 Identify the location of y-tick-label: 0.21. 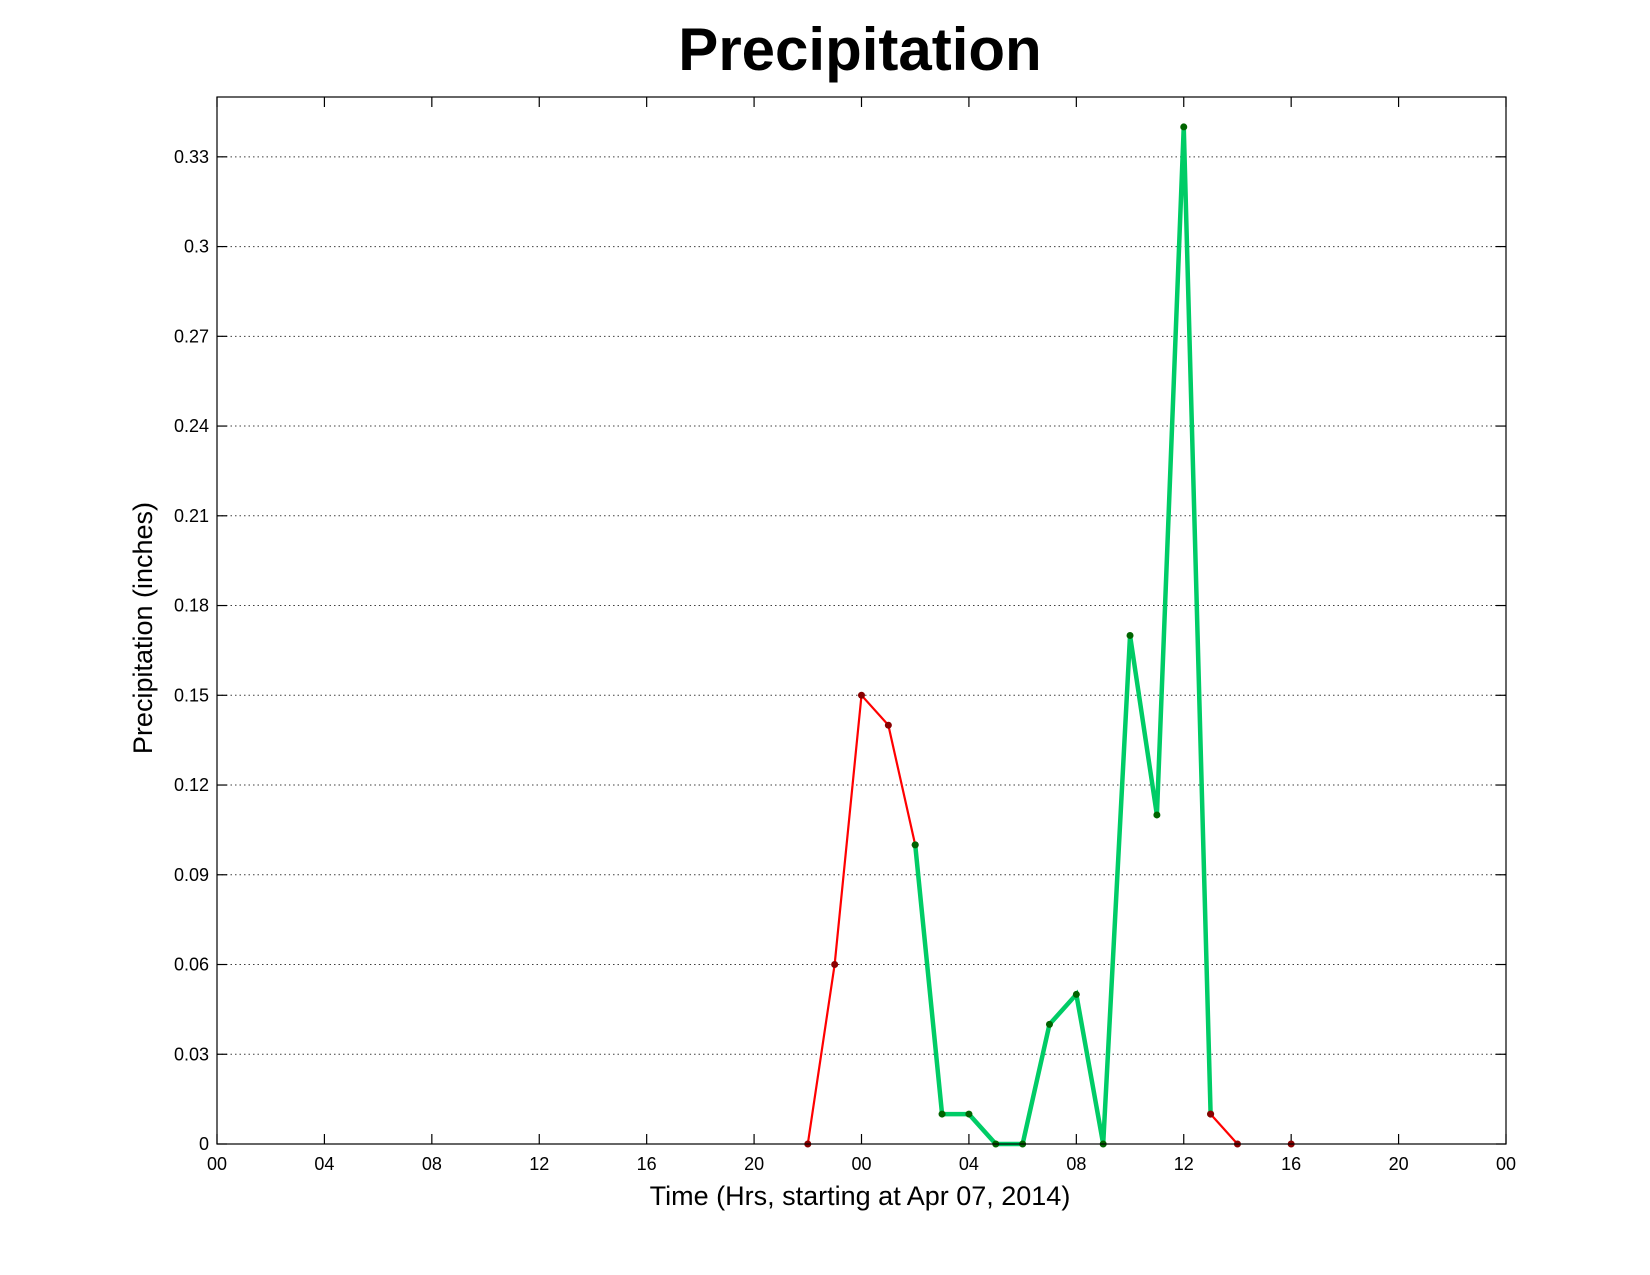
(191, 516).